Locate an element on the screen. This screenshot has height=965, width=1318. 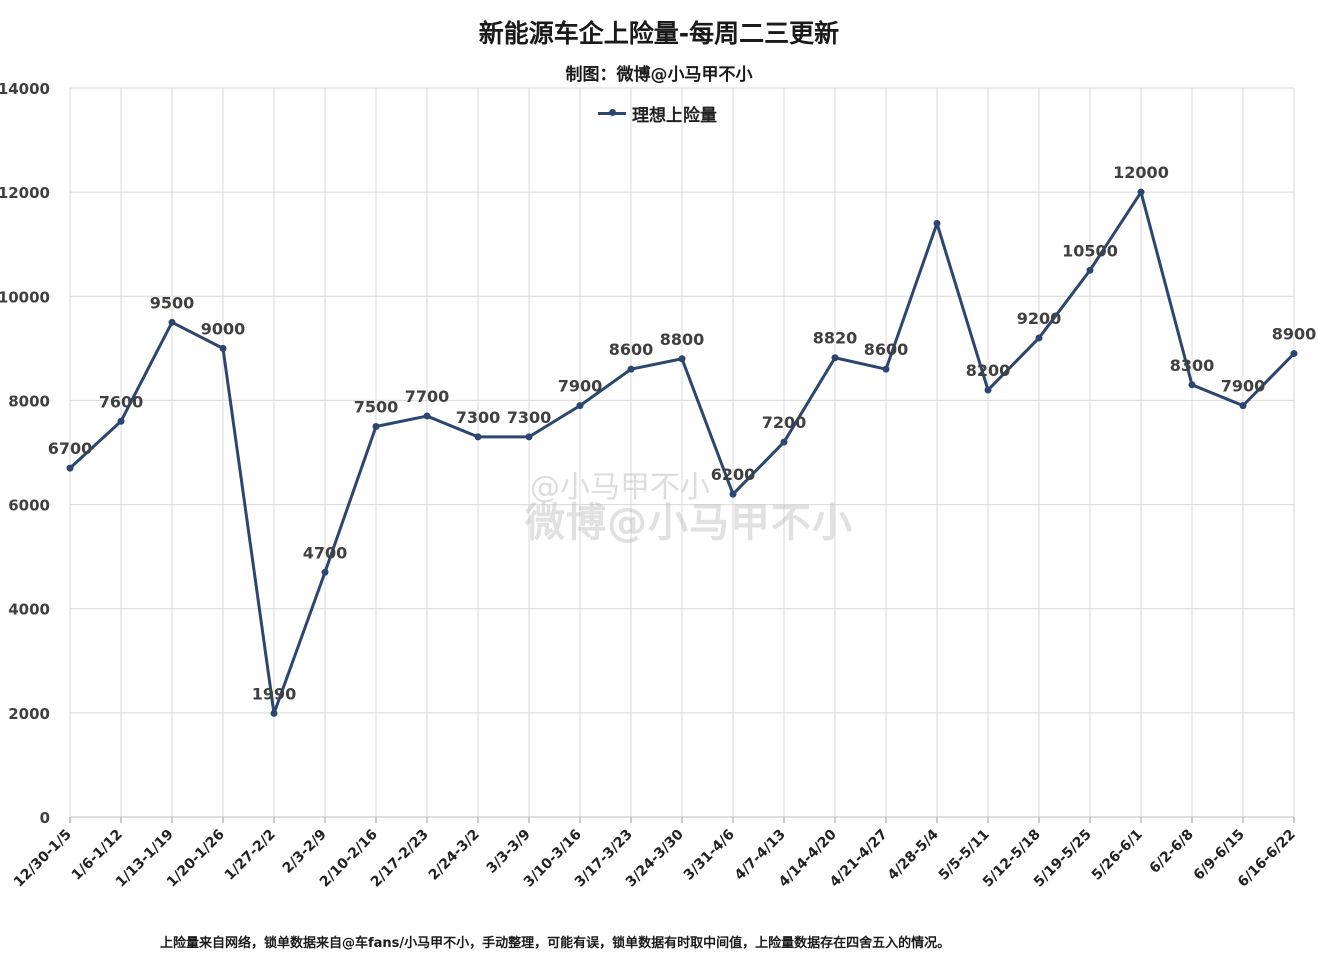
y-tick-label: 2000 is located at coordinates (29, 714).